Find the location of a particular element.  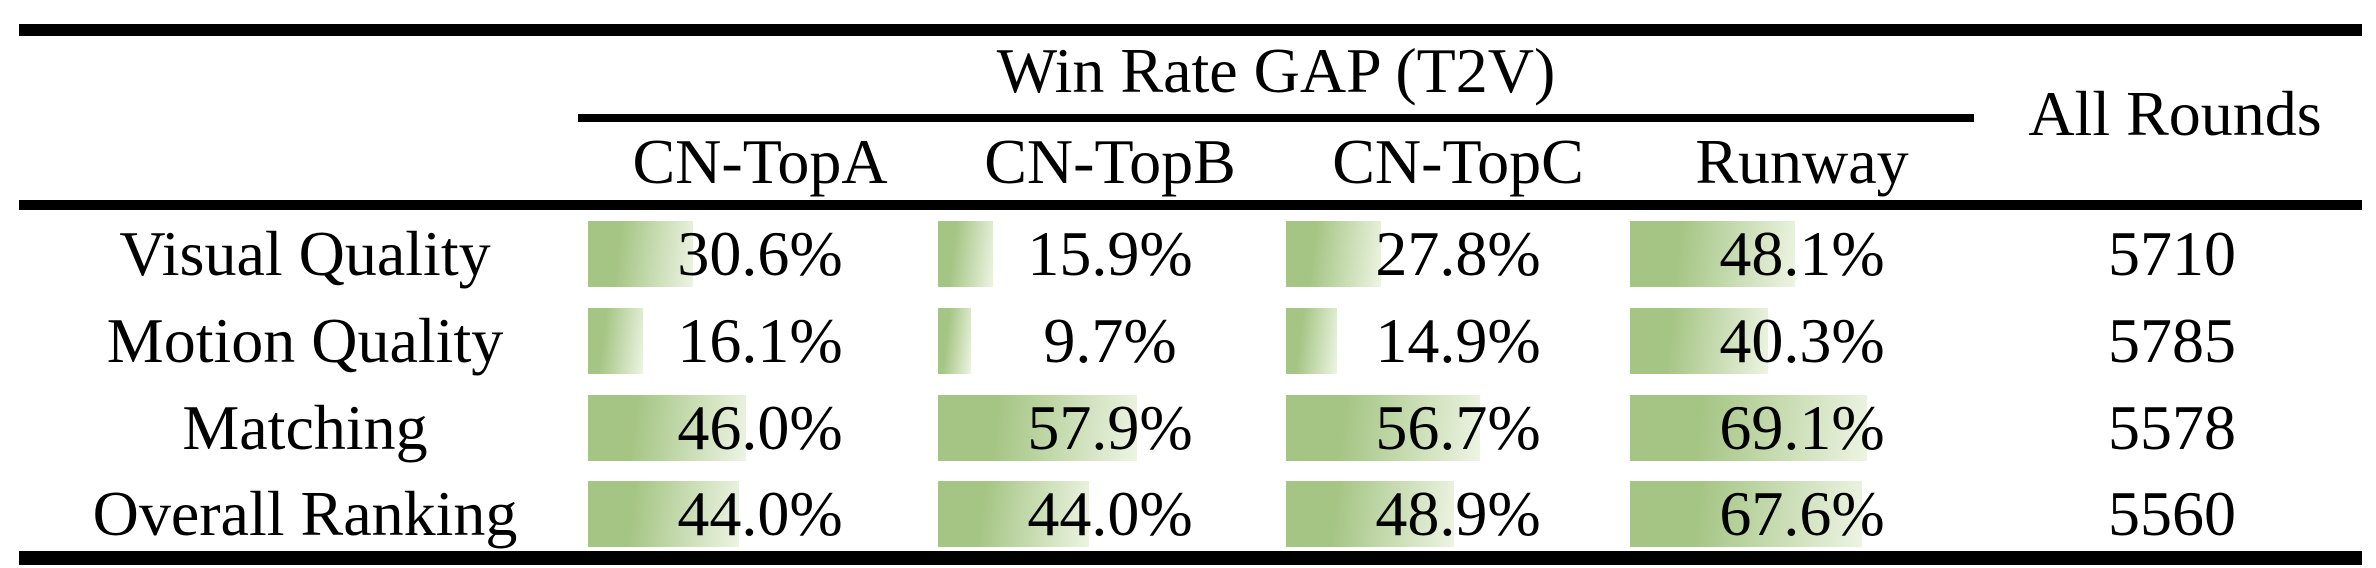

pct-cell: 40.3% is located at coordinates (1802, 341).